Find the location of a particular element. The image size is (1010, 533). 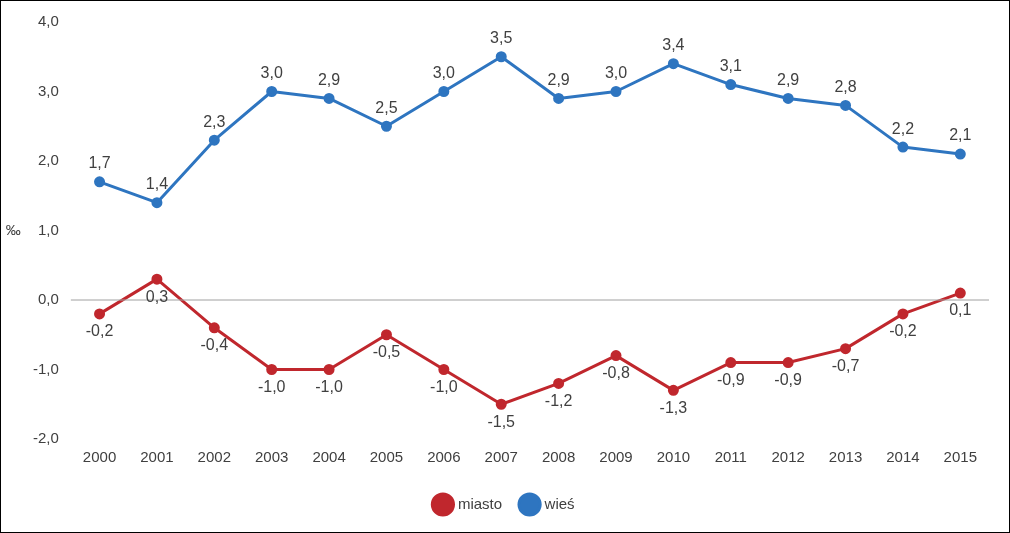

y-tick-label: 4,0 is located at coordinates (48, 21).